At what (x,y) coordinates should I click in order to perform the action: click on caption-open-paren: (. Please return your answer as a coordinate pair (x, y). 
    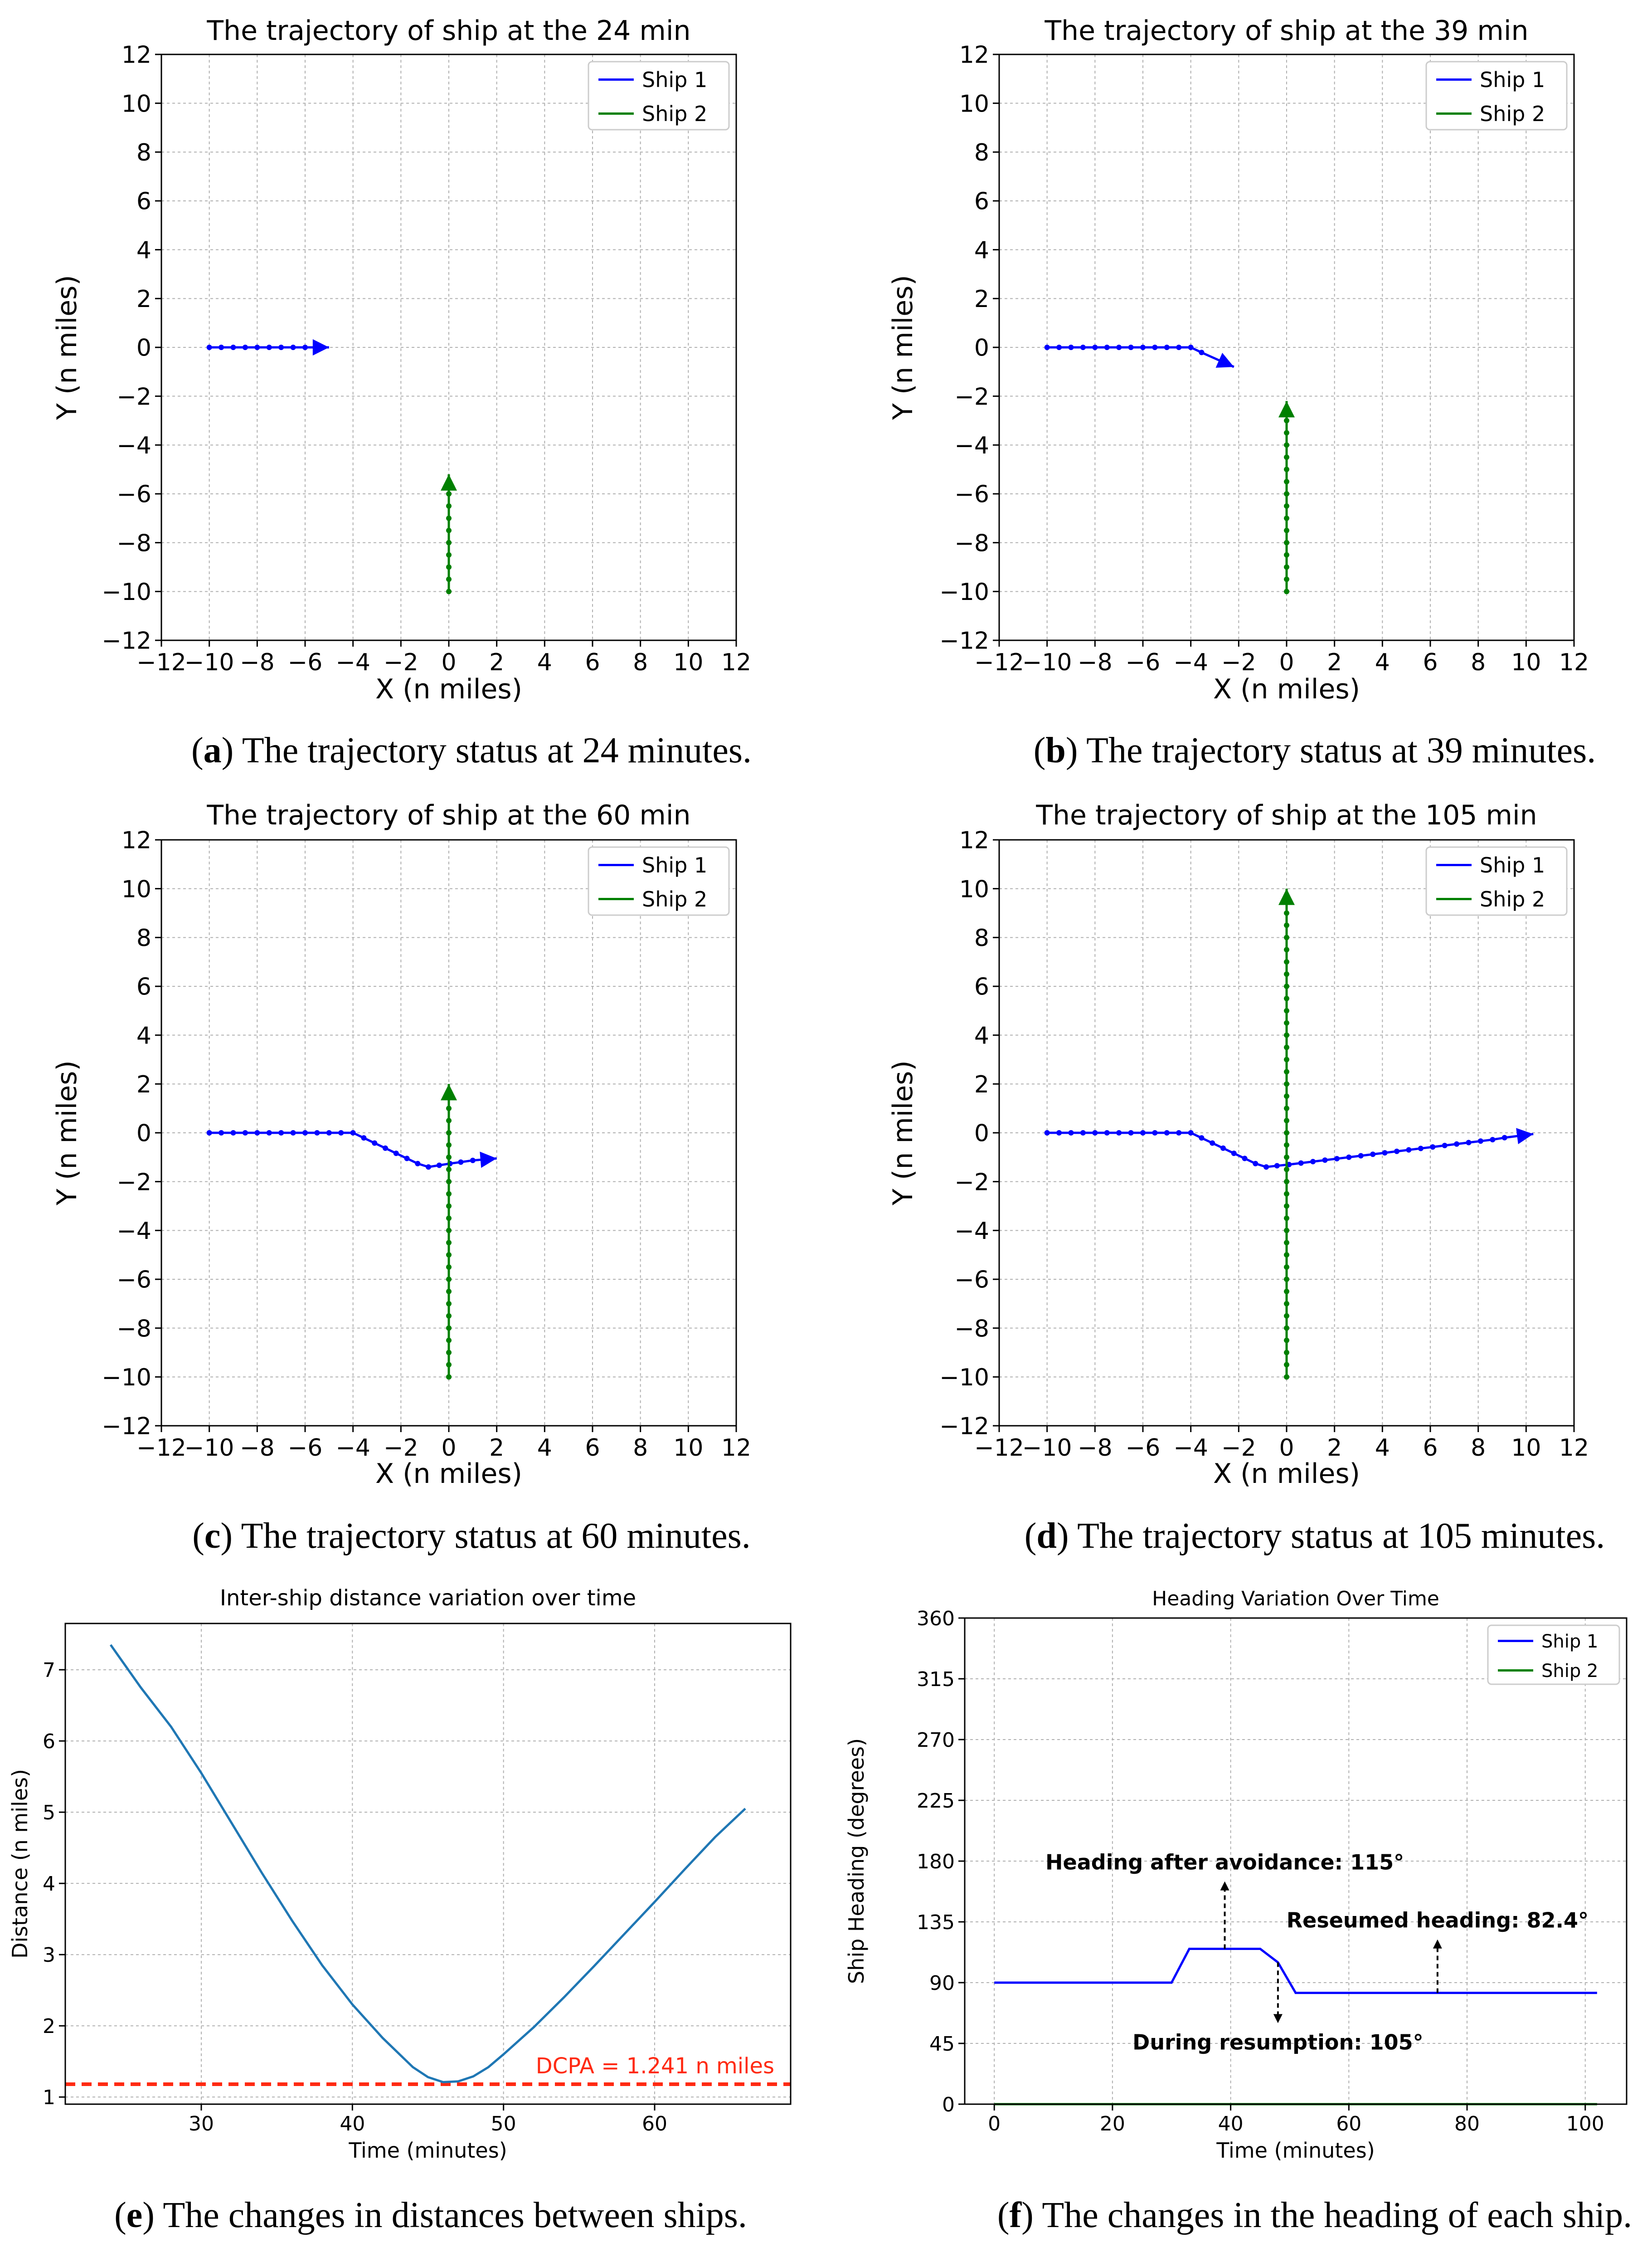
    Looking at the image, I should click on (1004, 2215).